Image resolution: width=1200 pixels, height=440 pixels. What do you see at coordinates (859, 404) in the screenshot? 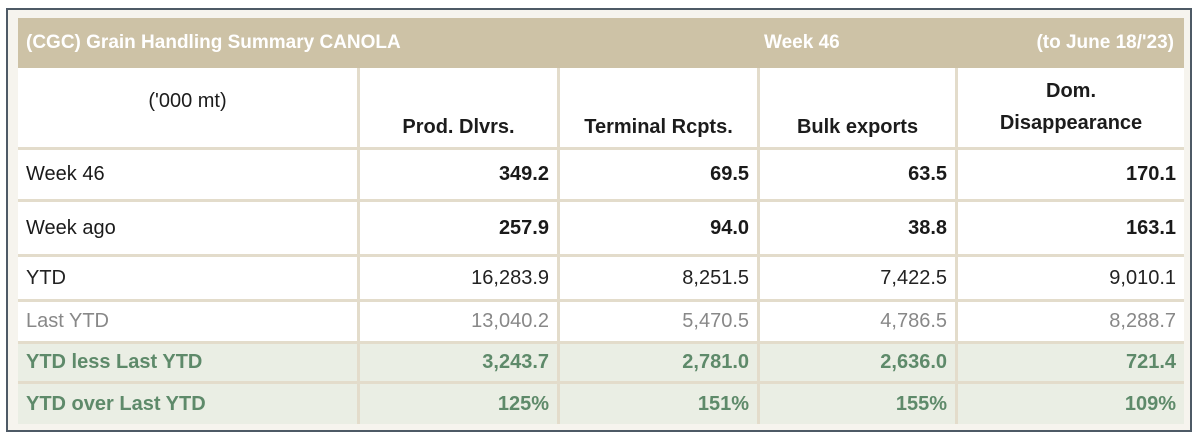
I see `cell-value: 155%` at bounding box center [859, 404].